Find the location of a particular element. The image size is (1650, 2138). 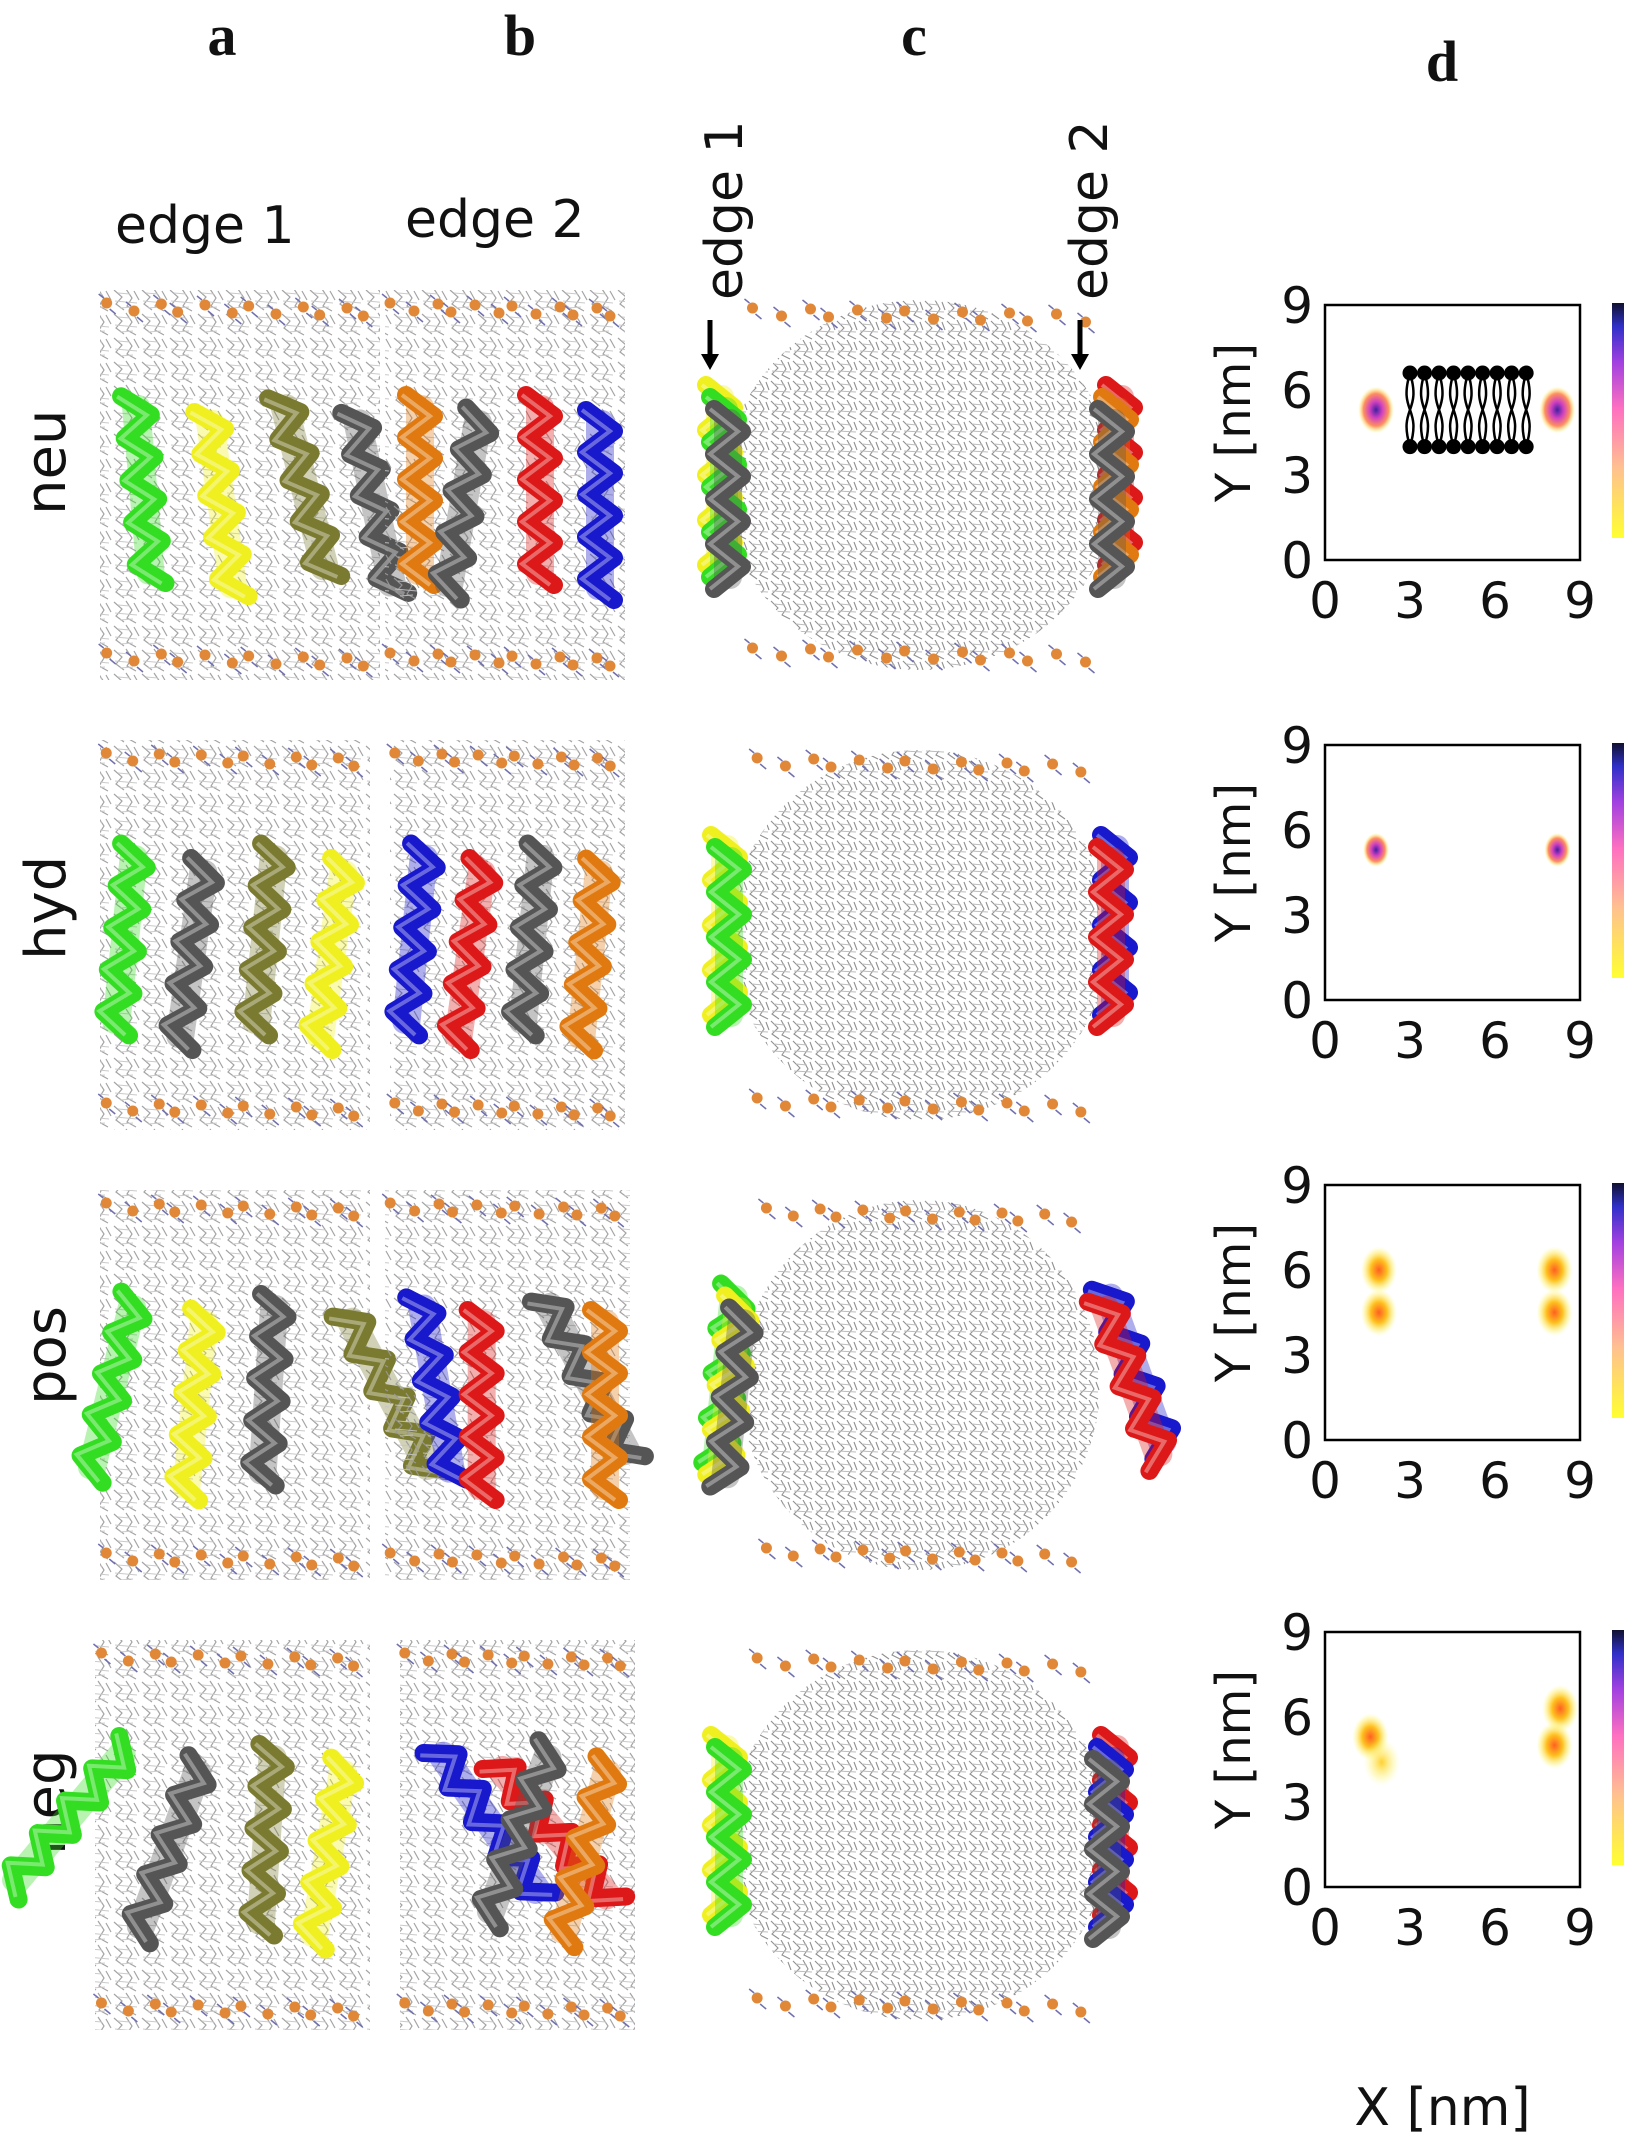

panel-b-pos-snapshot is located at coordinates (517, 1385).